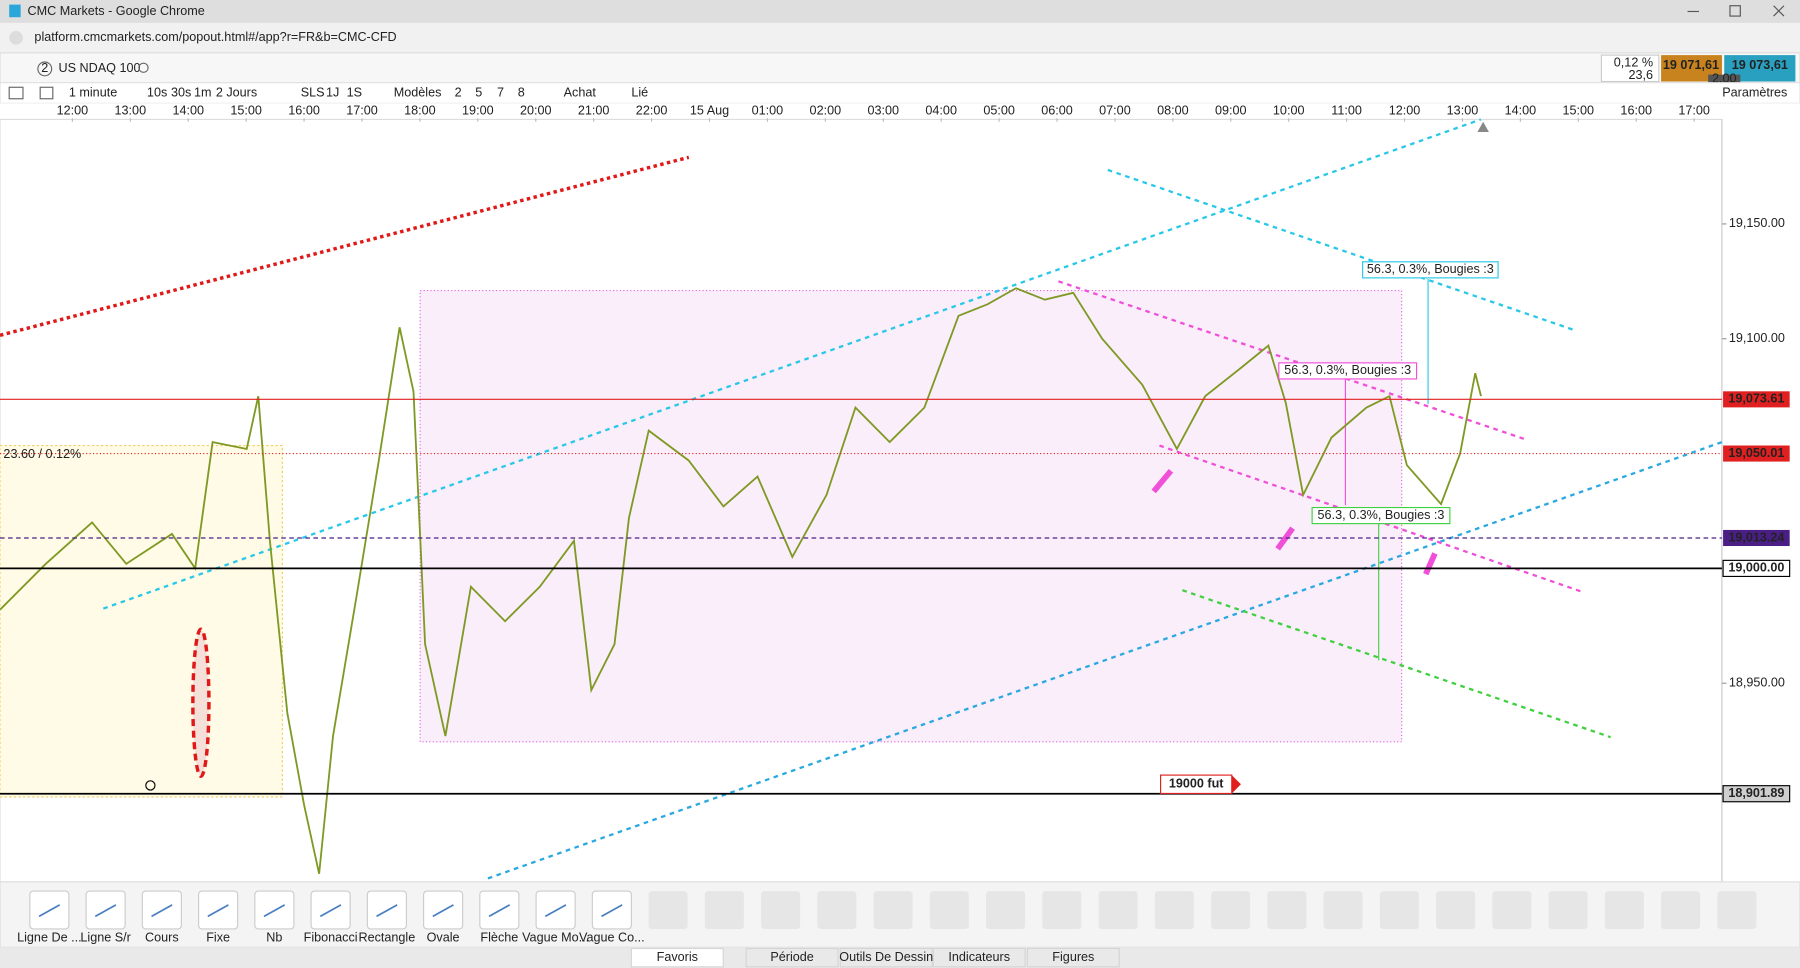 The width and height of the screenshot is (1800, 968). Describe the element at coordinates (1754, 92) in the screenshot. I see `settings: Paramètres` at that location.